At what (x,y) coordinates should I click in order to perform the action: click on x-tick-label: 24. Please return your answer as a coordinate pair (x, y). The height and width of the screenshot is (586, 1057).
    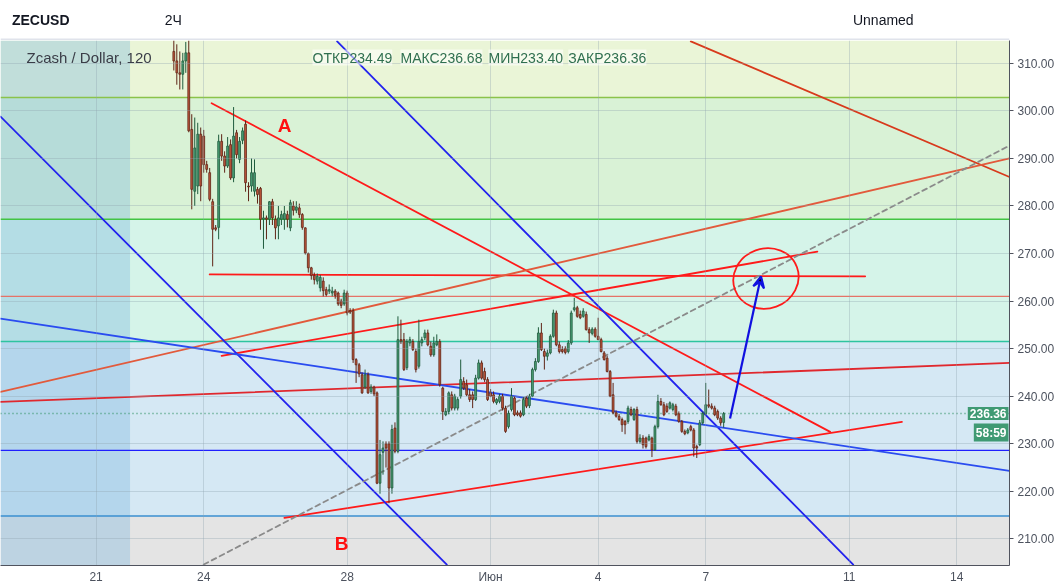
    Looking at the image, I should click on (204, 576).